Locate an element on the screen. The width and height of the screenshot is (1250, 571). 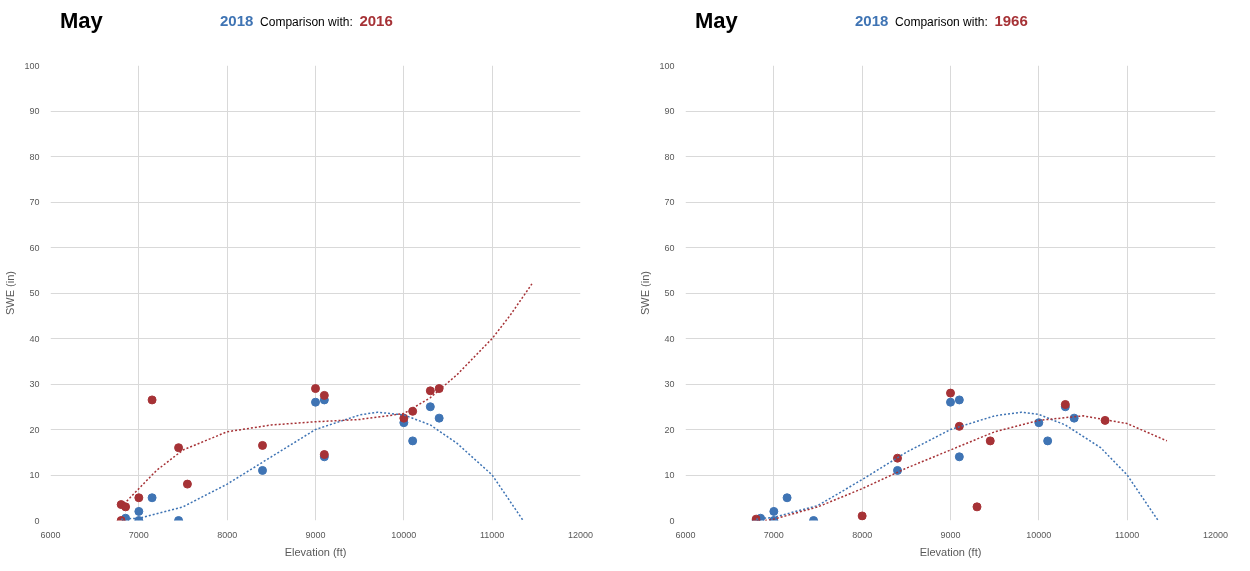
text: 1966 is located at coordinates (1011, 20).